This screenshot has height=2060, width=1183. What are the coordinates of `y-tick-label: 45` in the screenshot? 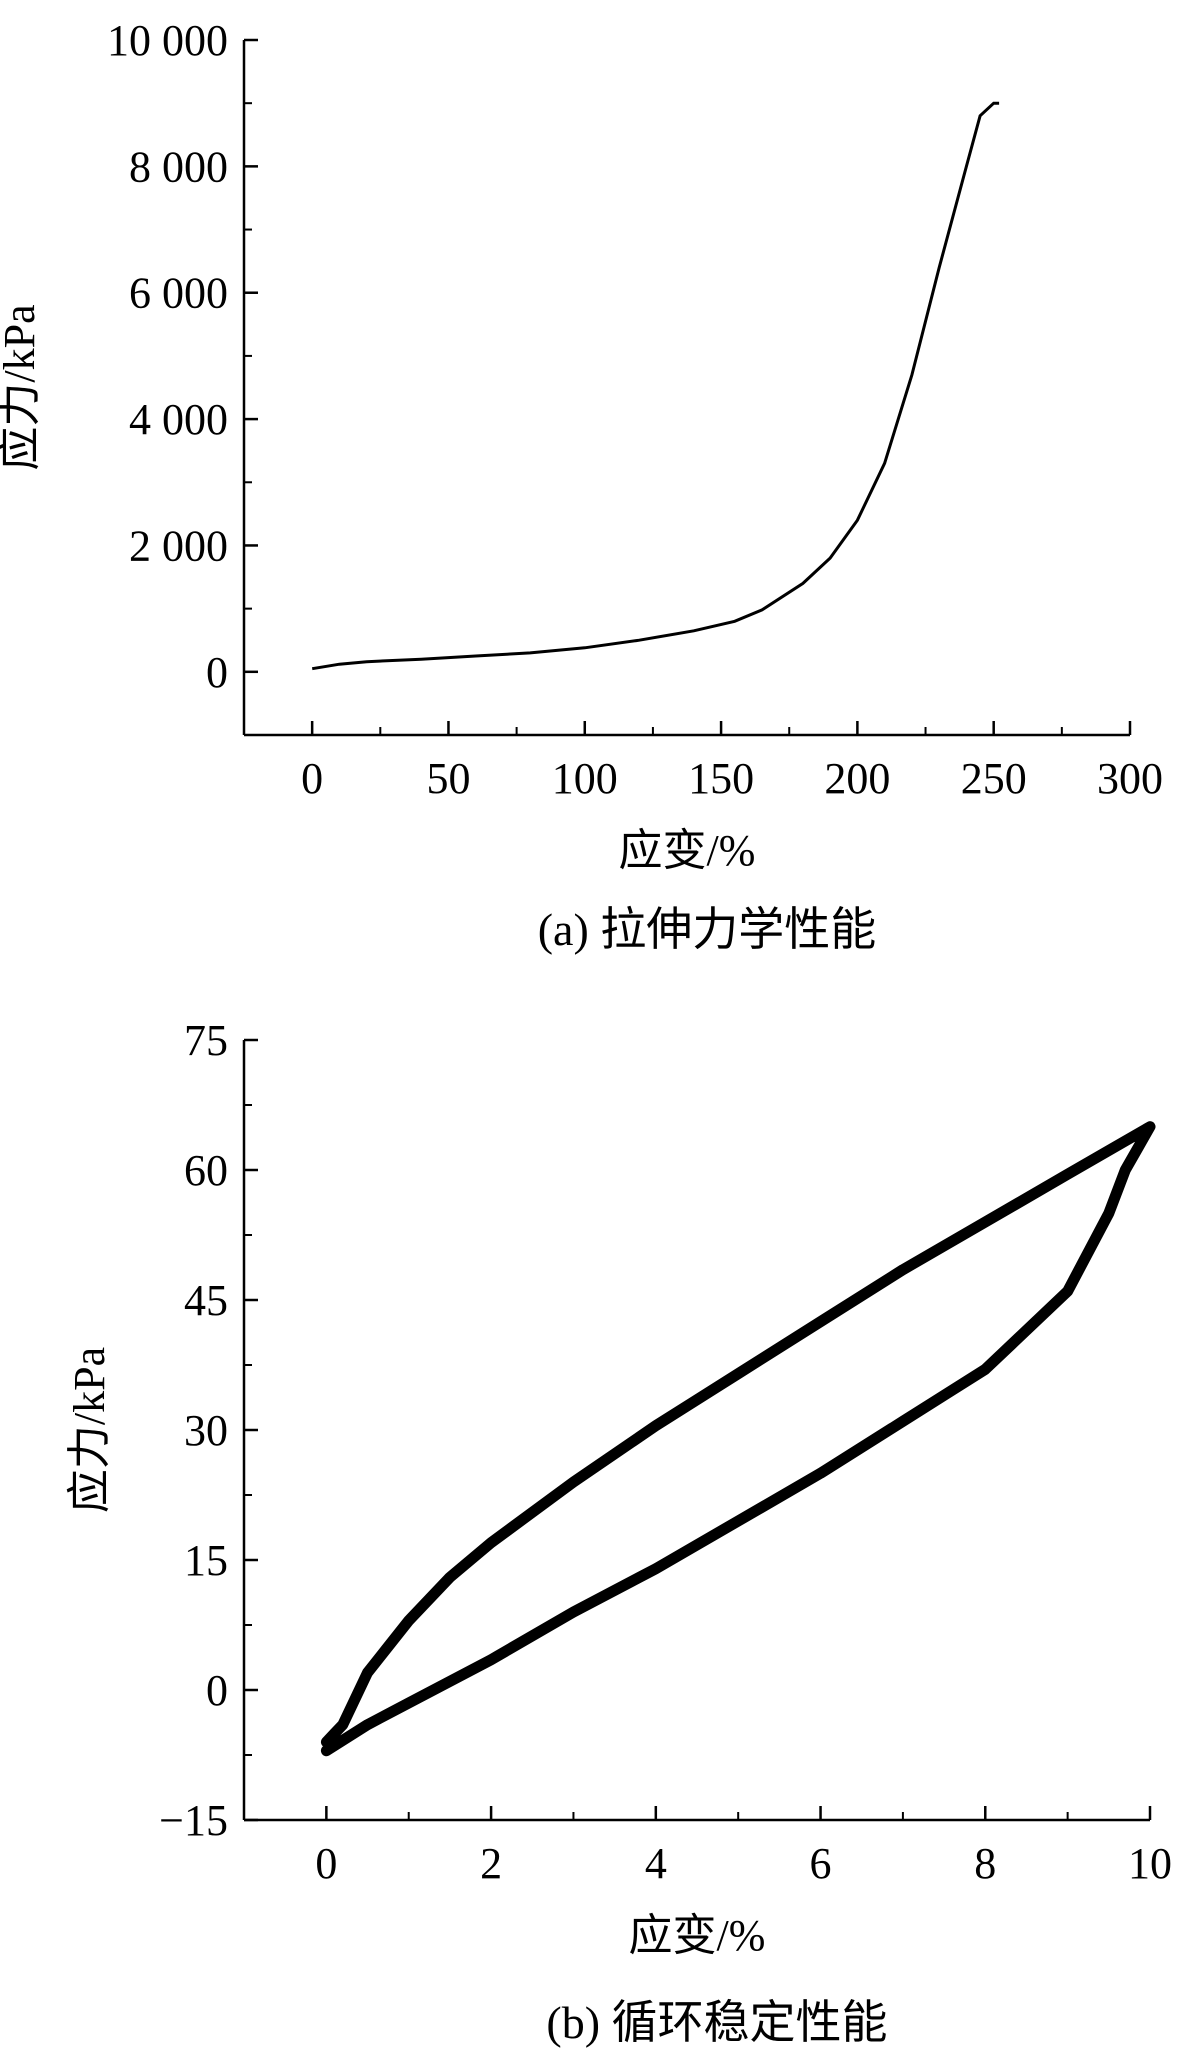 It's located at (206, 1300).